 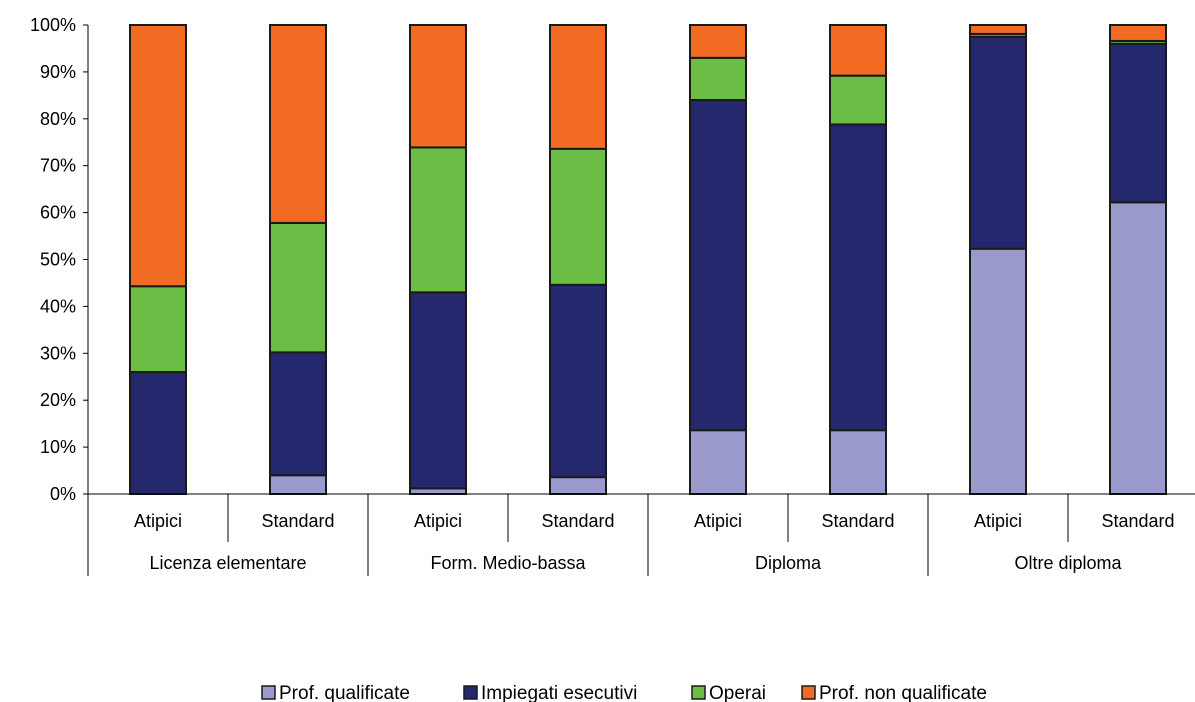 I want to click on y-tick-label: 50%, so click(x=58, y=260).